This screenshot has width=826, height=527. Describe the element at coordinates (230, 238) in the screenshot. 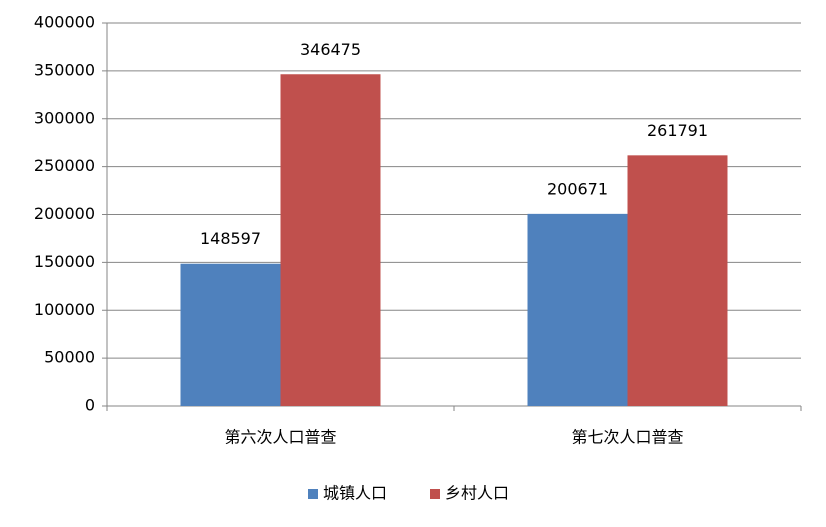

I see `data-label: 148597` at that location.